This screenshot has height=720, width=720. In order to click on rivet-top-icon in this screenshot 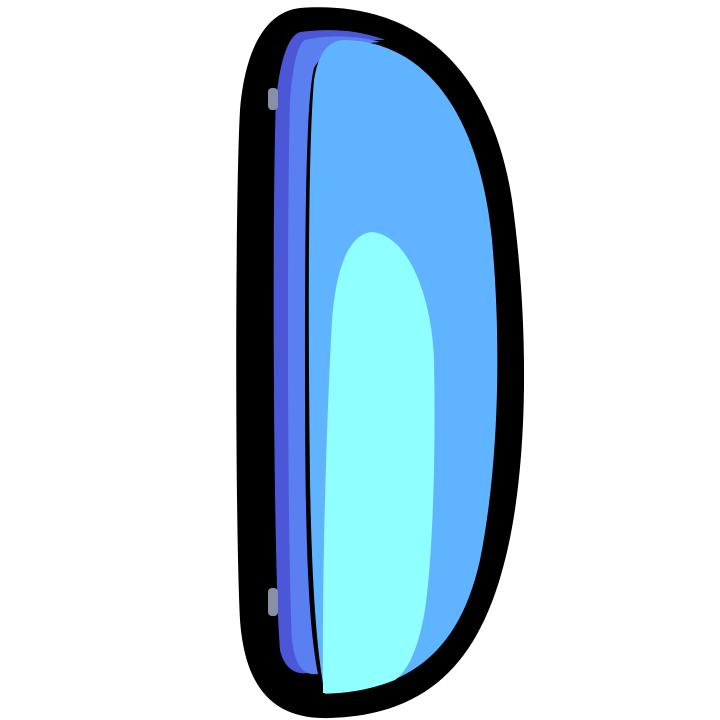, I will do `click(273, 99)`.